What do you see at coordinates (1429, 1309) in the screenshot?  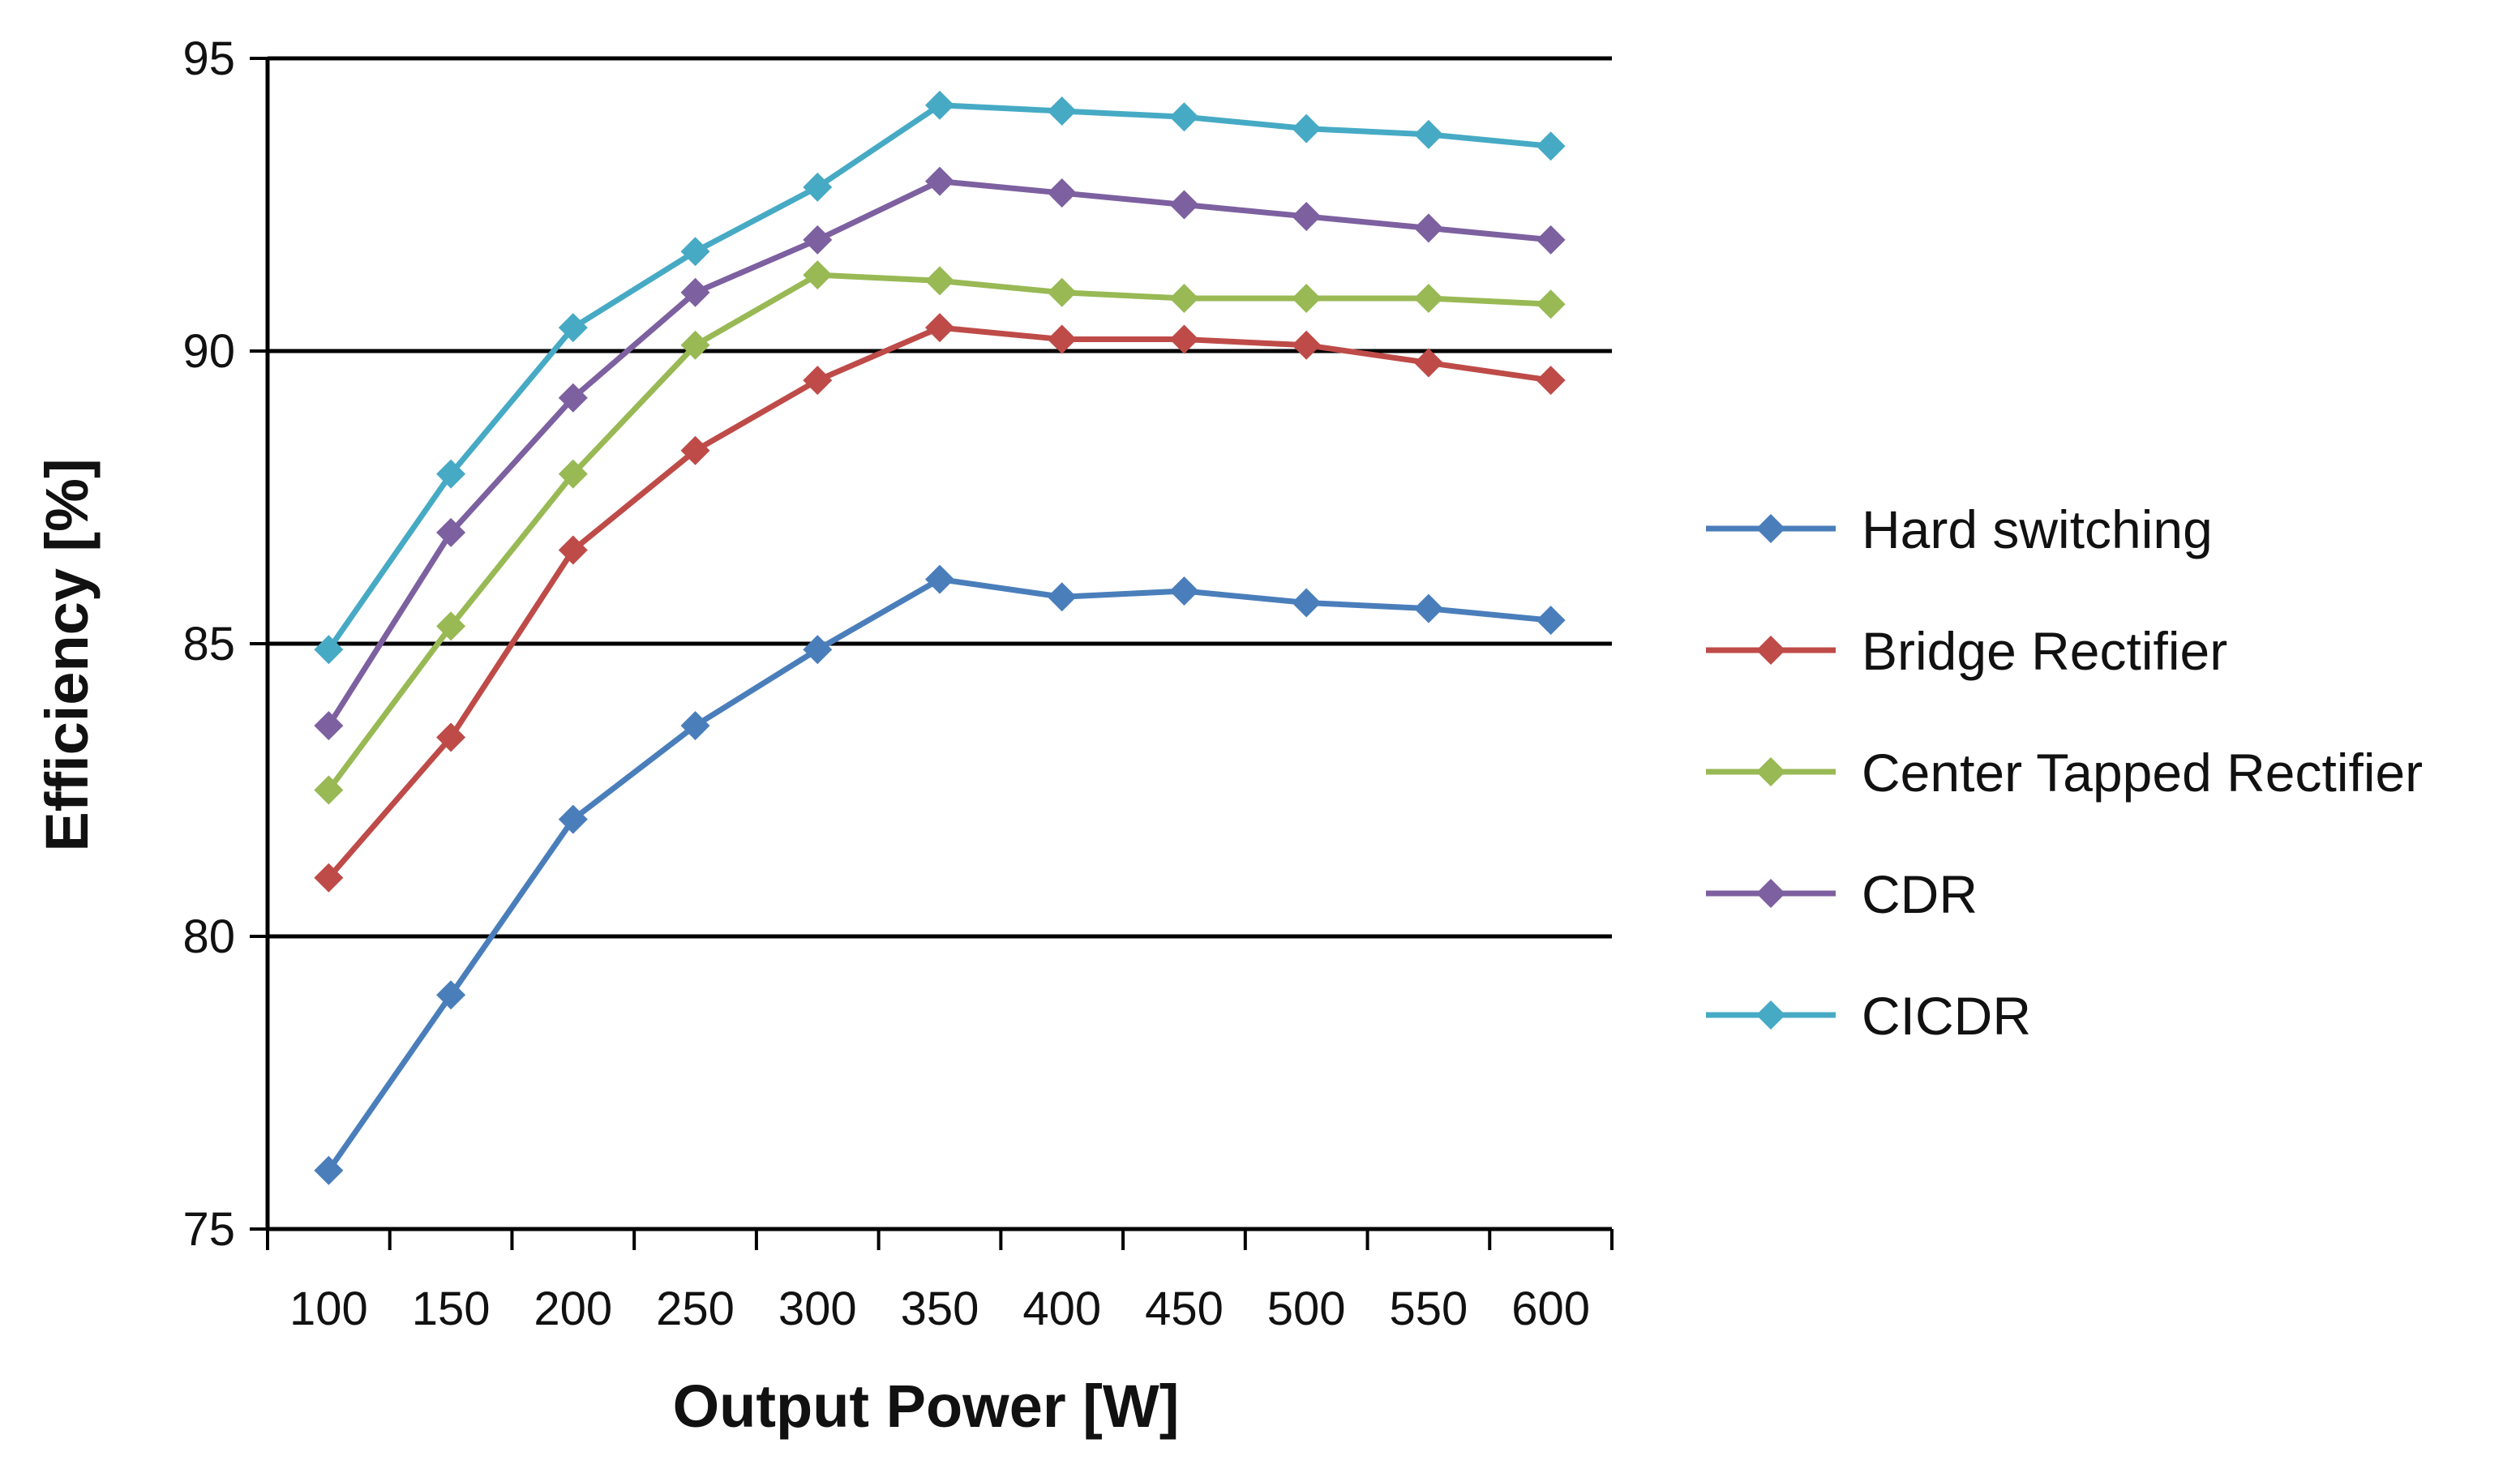 I see `x-tick-label: 550` at bounding box center [1429, 1309].